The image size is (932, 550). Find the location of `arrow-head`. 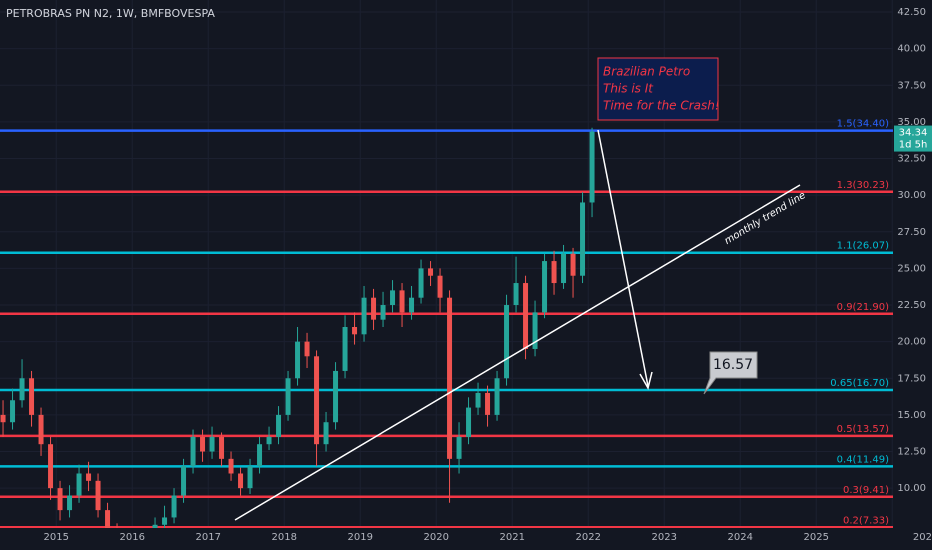

arrow-head is located at coordinates (646, 380).